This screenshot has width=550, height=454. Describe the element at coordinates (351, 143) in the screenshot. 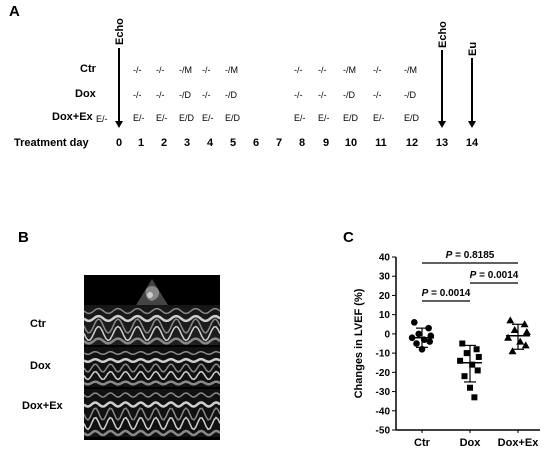

I see `day-number-10: 10` at that location.